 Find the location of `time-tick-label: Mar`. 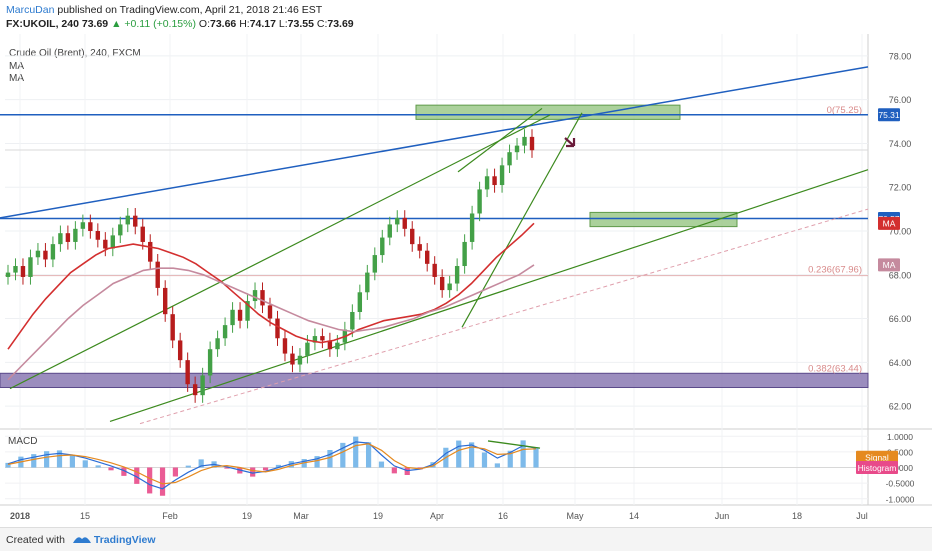

time-tick-label: Mar is located at coordinates (301, 516).